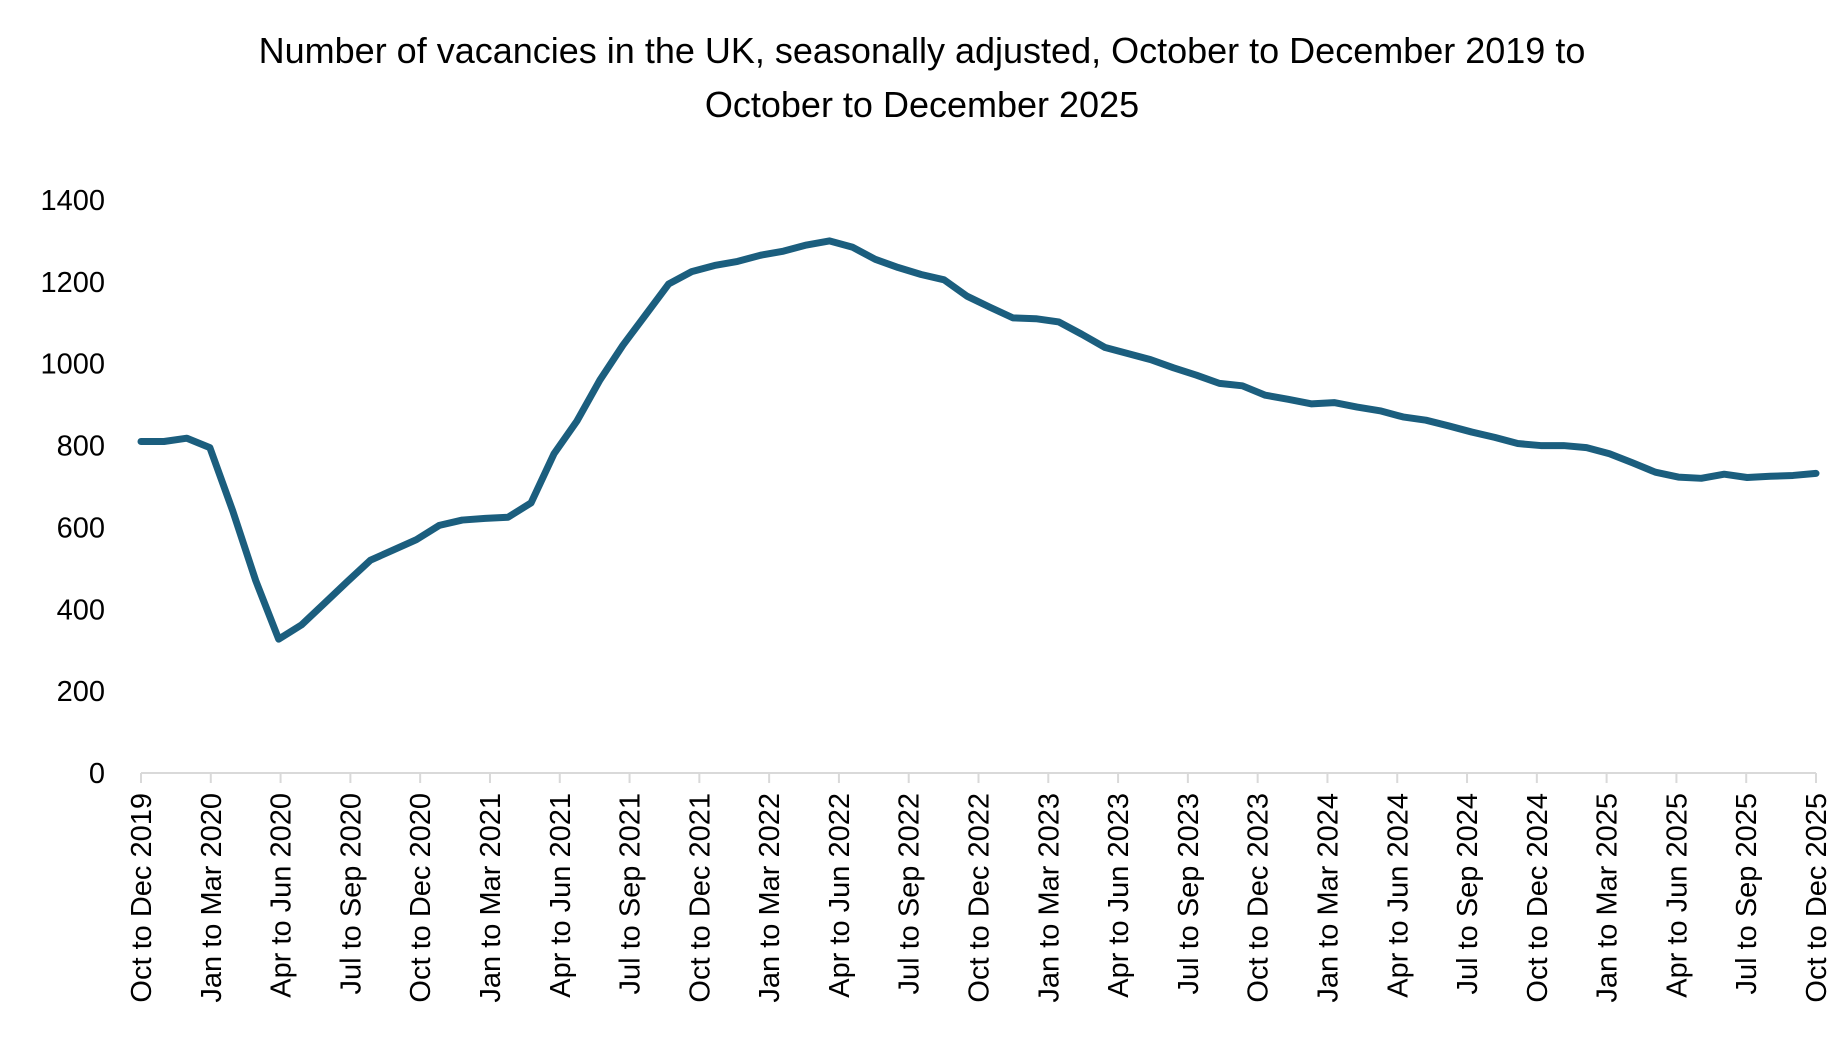  What do you see at coordinates (1538, 898) in the screenshot?
I see `x-tick-label: Oct to Dec 2024` at bounding box center [1538, 898].